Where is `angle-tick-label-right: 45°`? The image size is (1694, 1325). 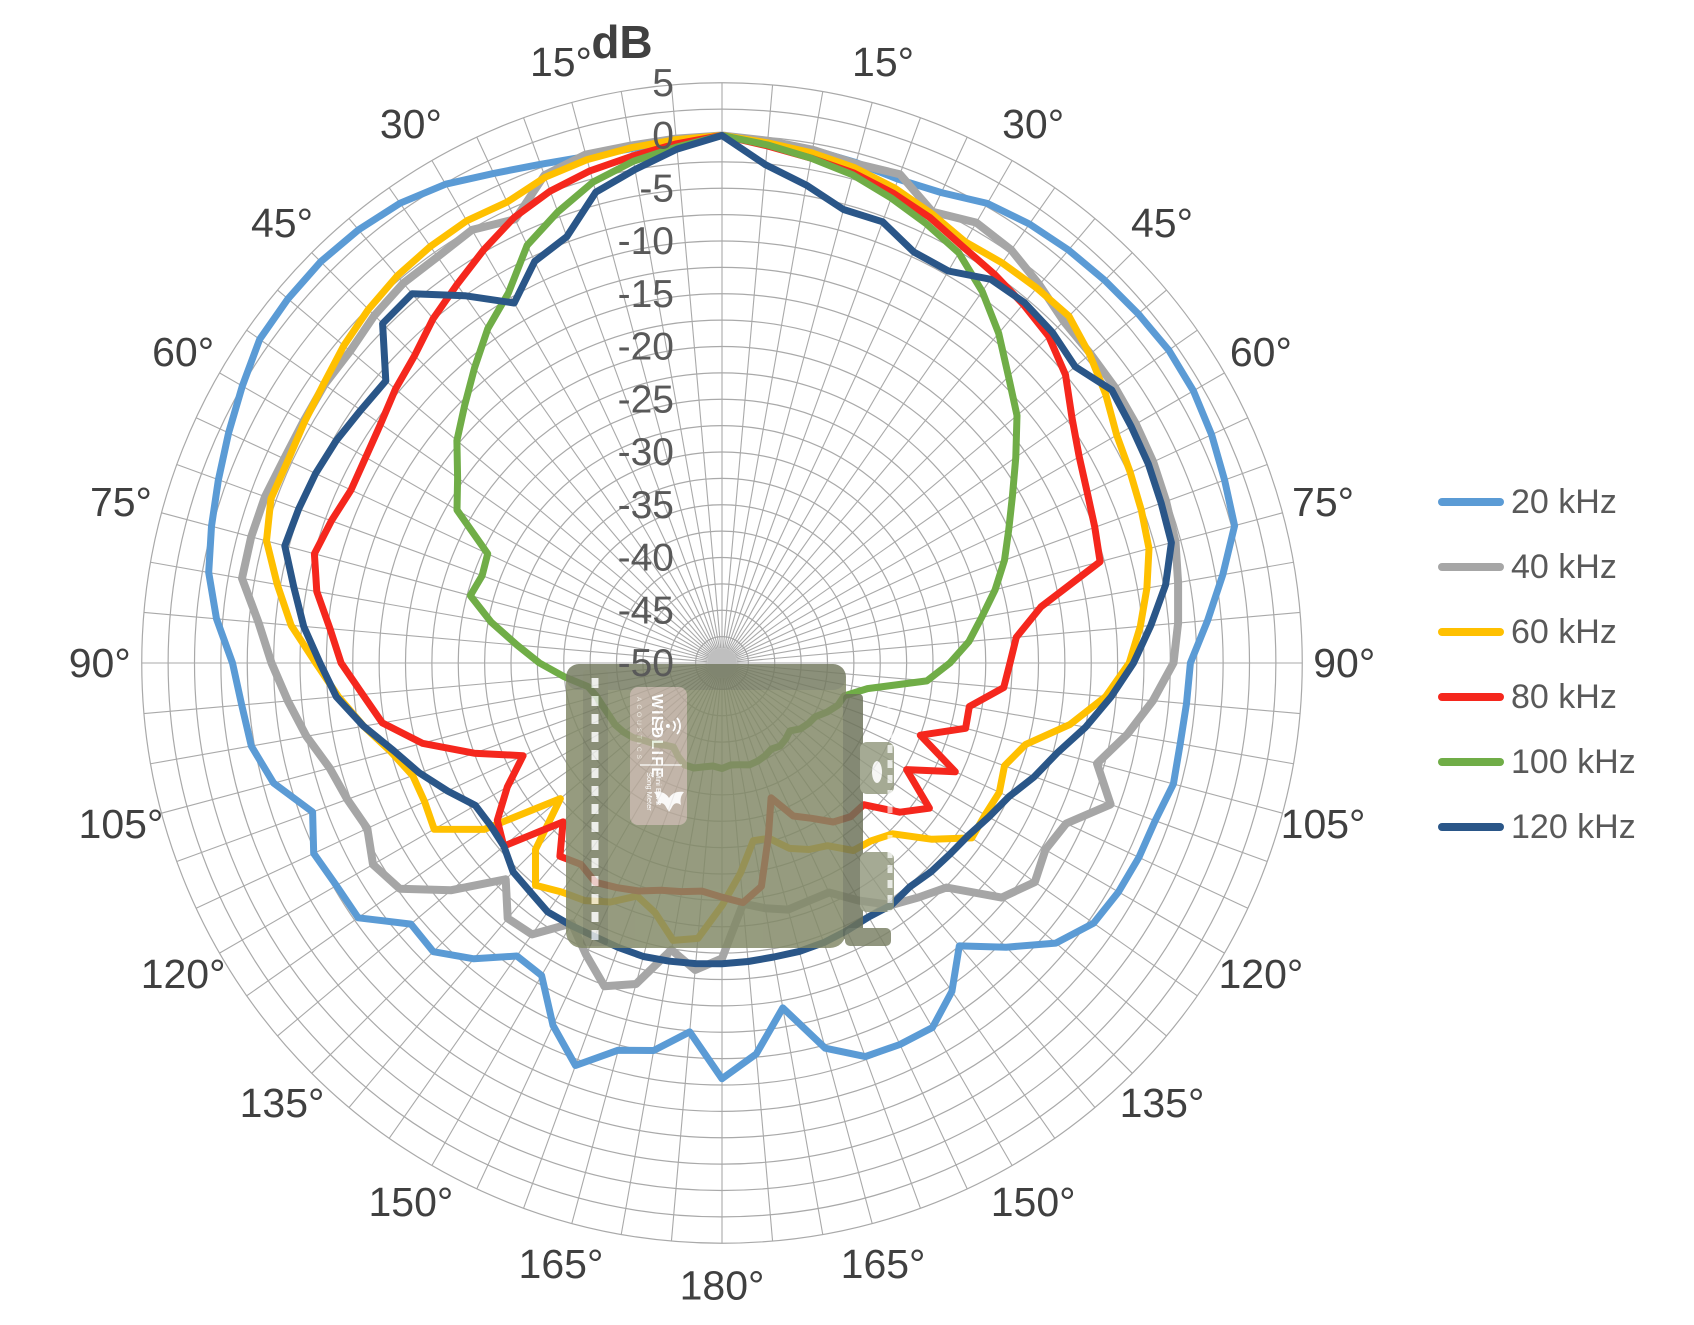
angle-tick-label-right: 45° is located at coordinates (1162, 223).